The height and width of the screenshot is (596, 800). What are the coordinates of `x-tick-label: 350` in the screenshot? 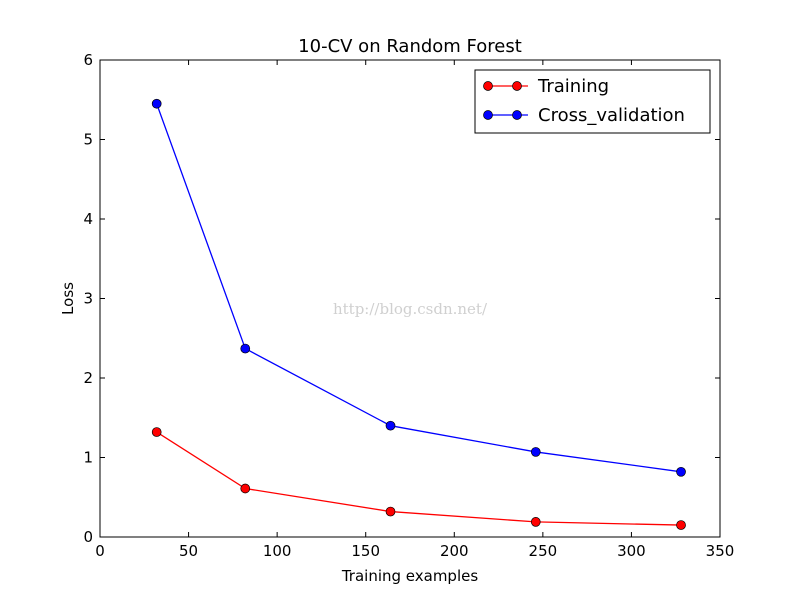 It's located at (720, 551).